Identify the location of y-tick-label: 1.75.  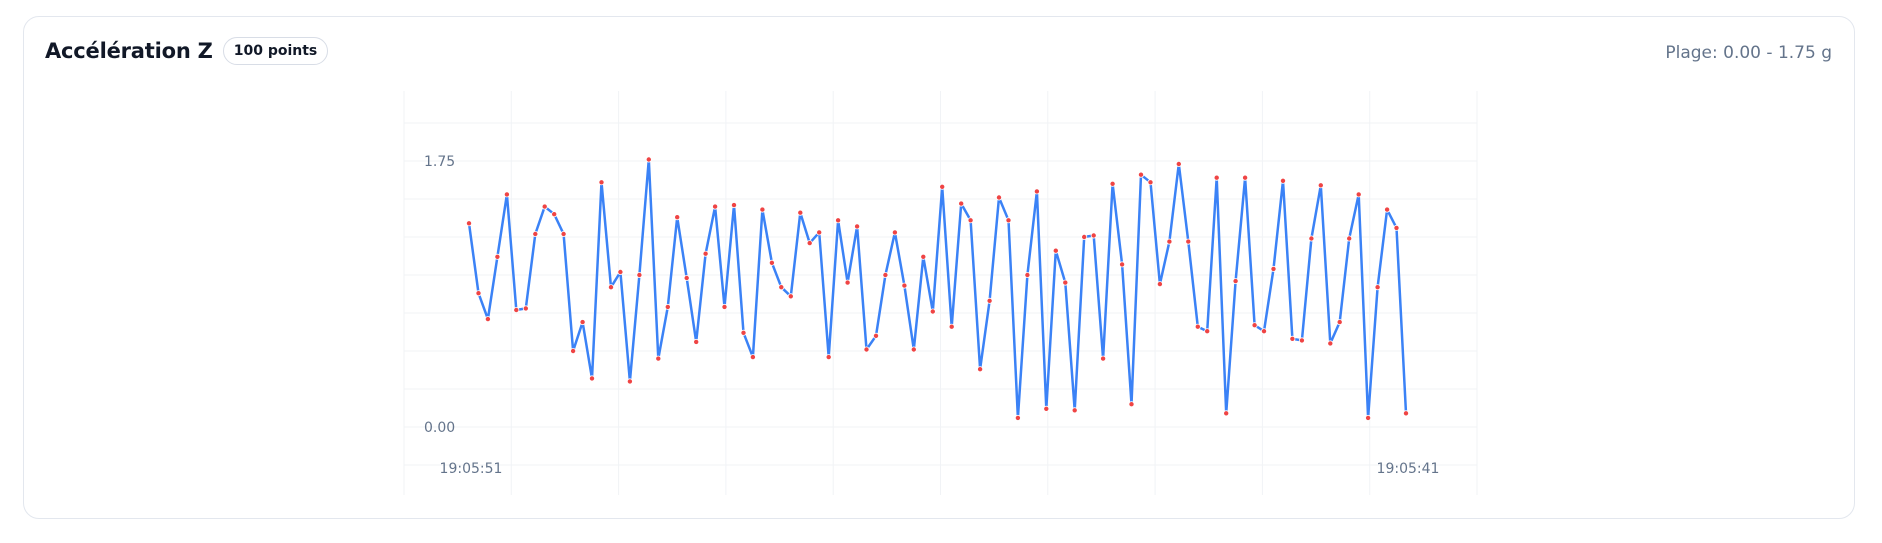
(439, 162).